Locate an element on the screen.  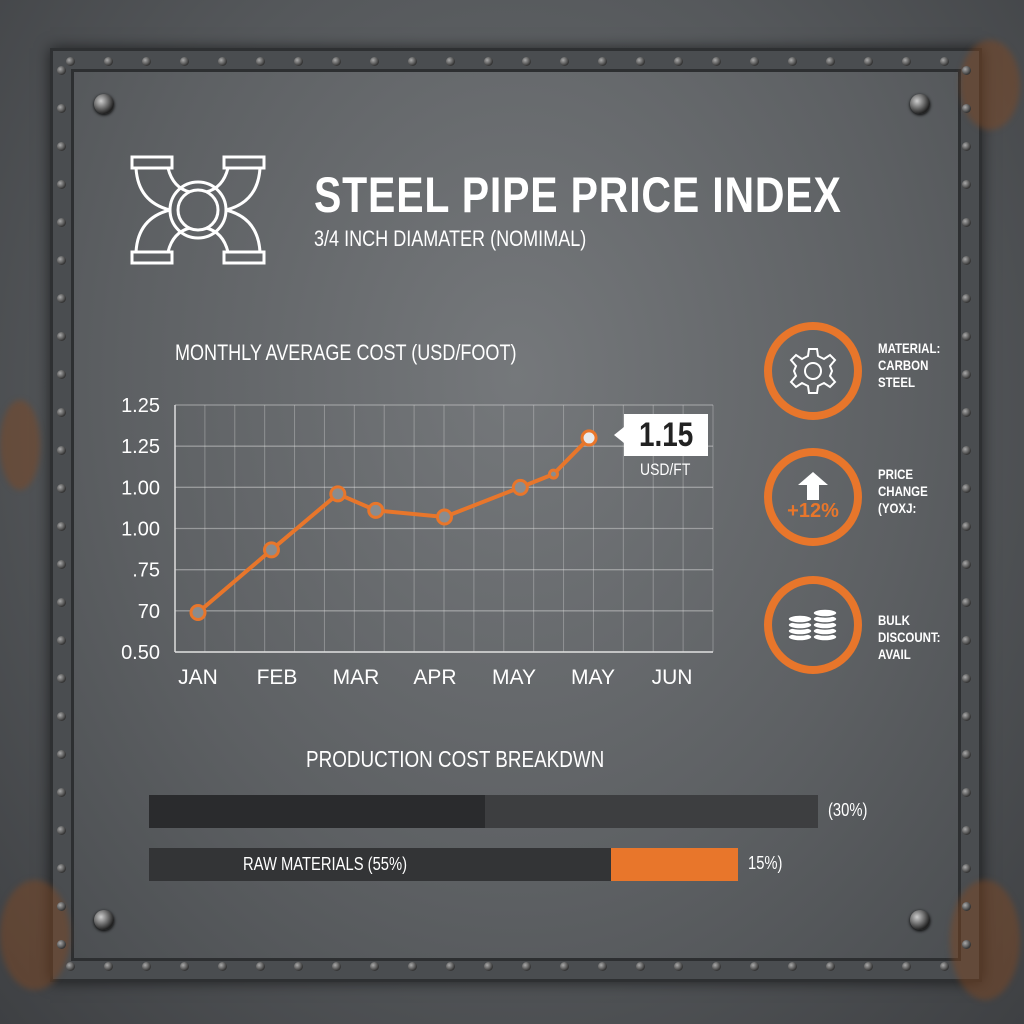
cost-bar-1-fill is located at coordinates (317, 811).